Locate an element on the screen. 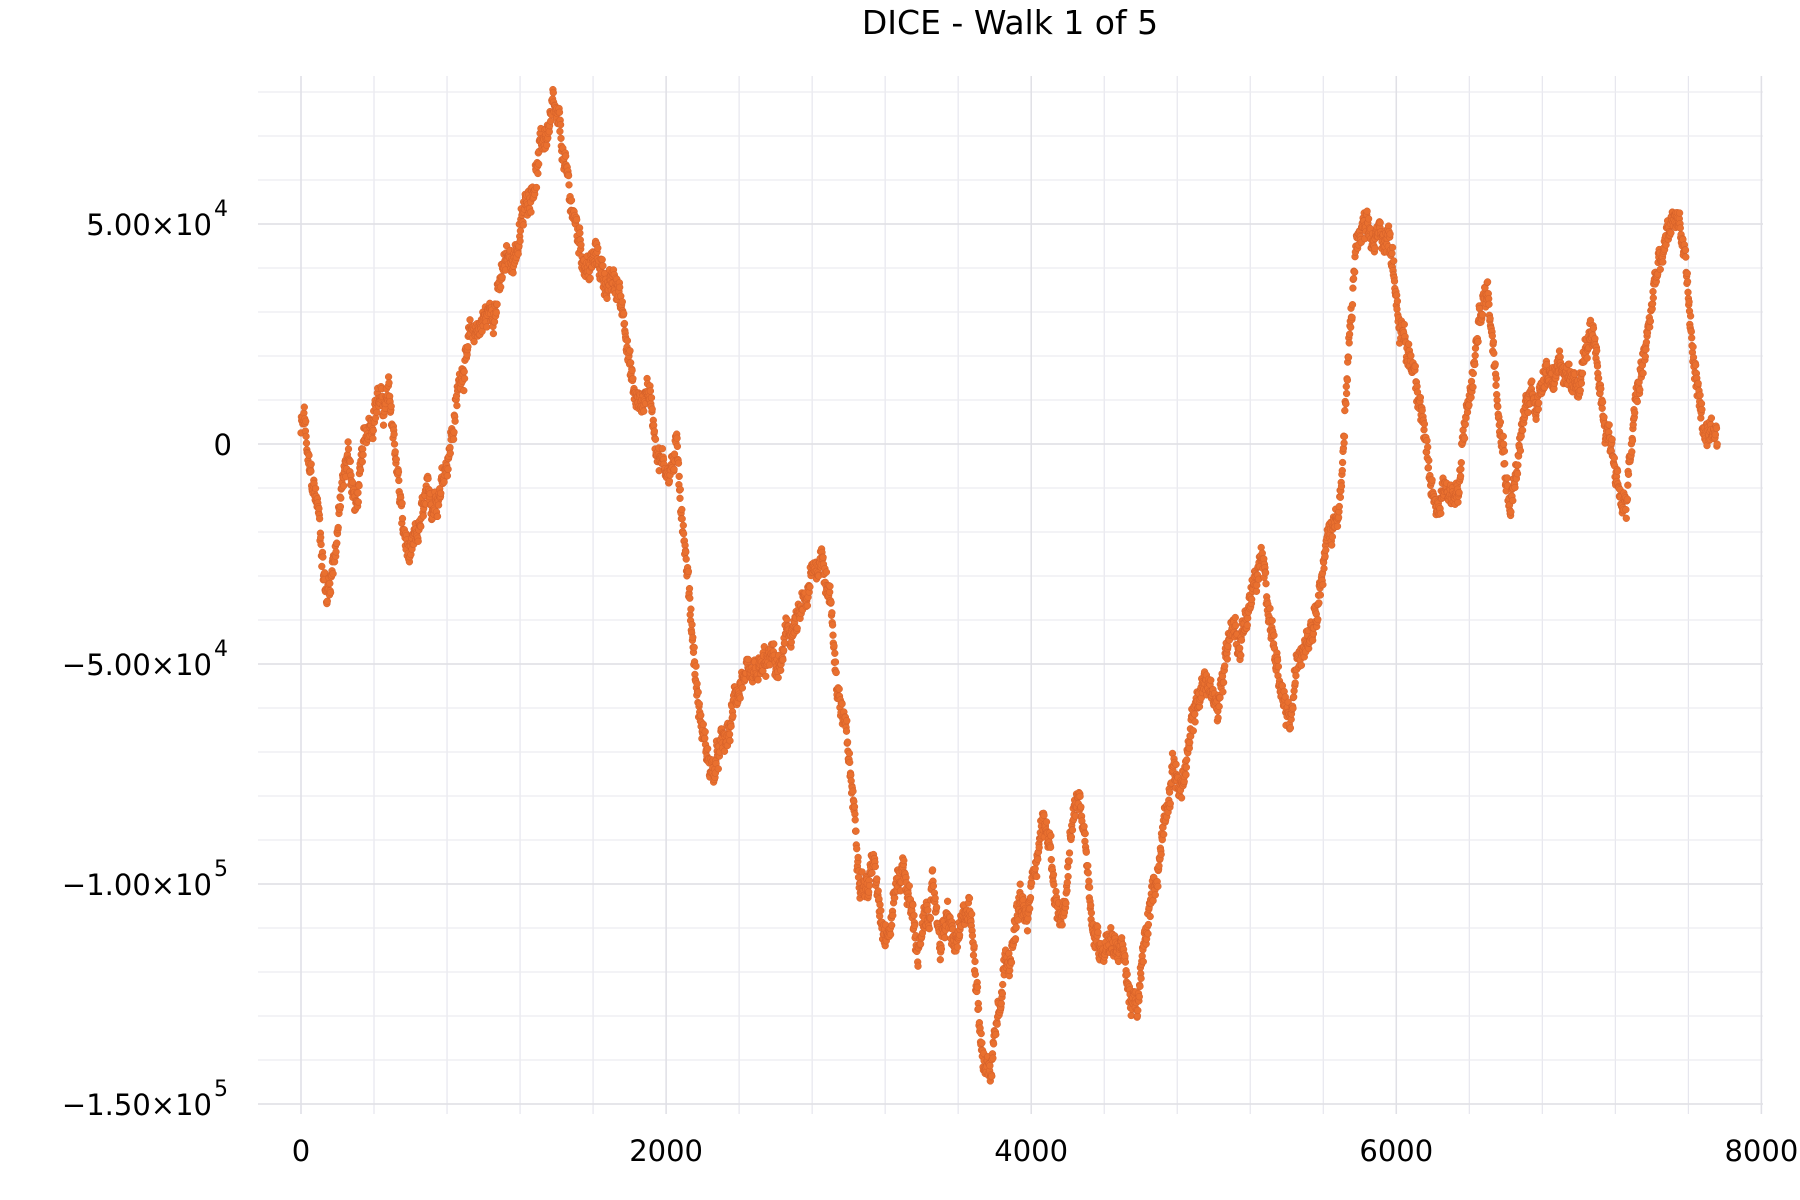  y-tick-label: −1.00×10 is located at coordinates (137, 885).